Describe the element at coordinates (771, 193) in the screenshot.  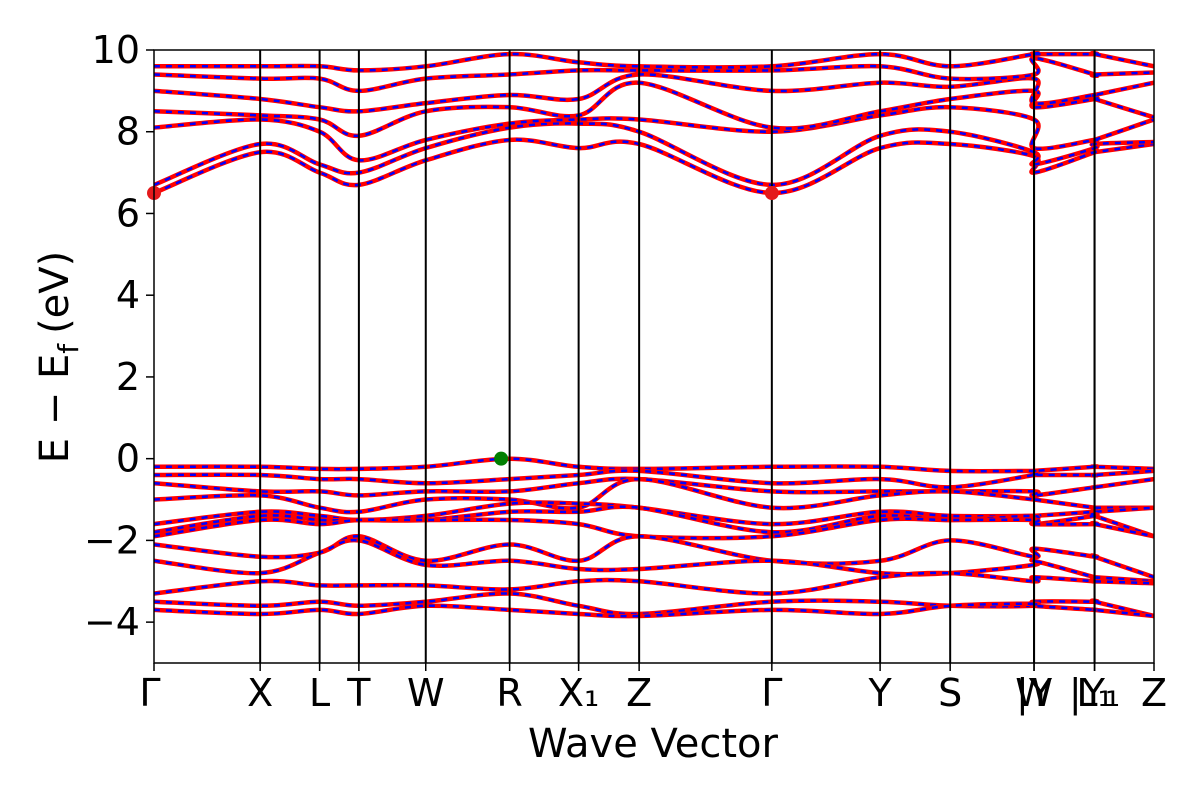
I see `cbm-marker` at that location.